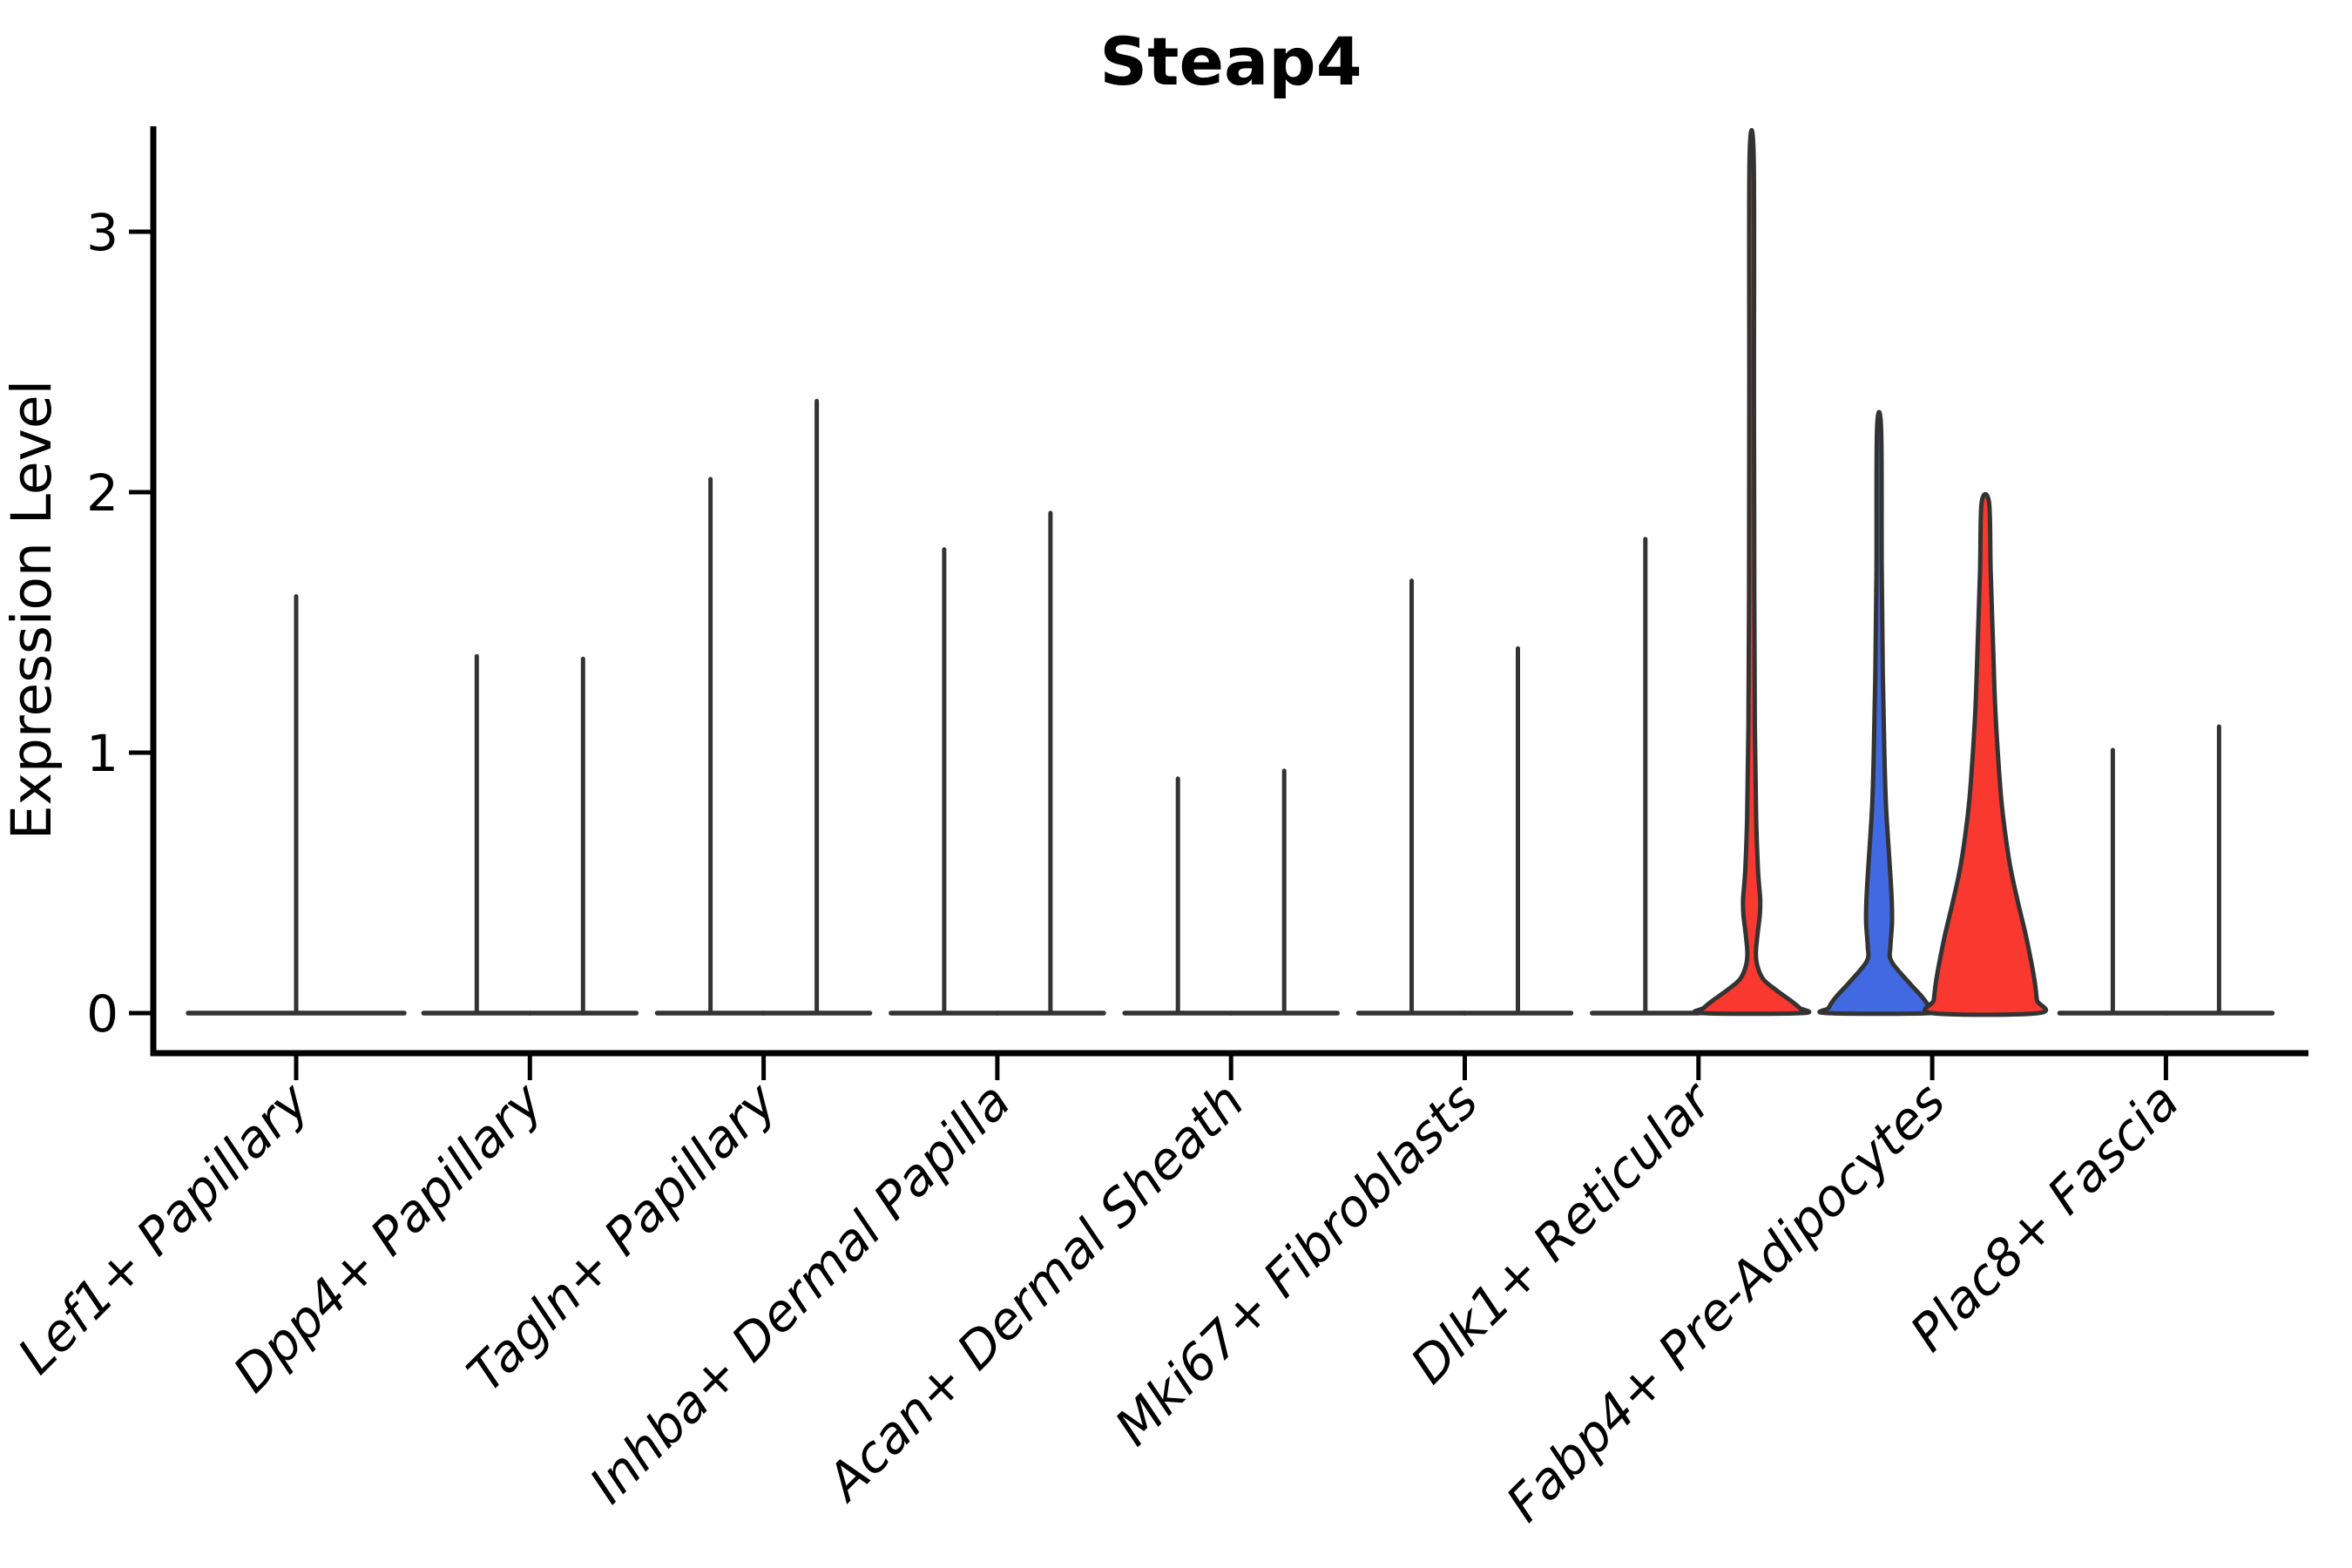 Image resolution: width=2352 pixels, height=1568 pixels. I want to click on y-tick-label: 2, so click(102, 493).